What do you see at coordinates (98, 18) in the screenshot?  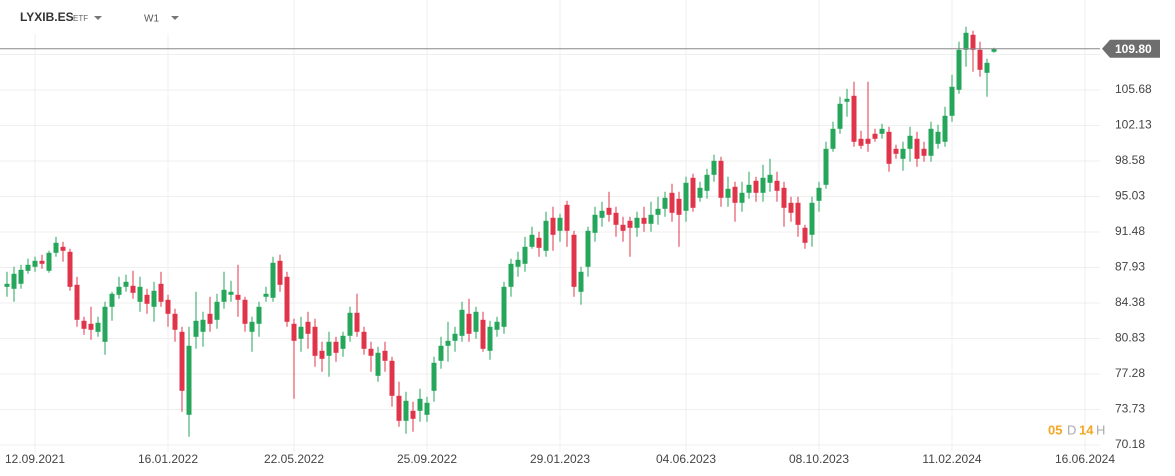 I see `symbol-dropdown` at bounding box center [98, 18].